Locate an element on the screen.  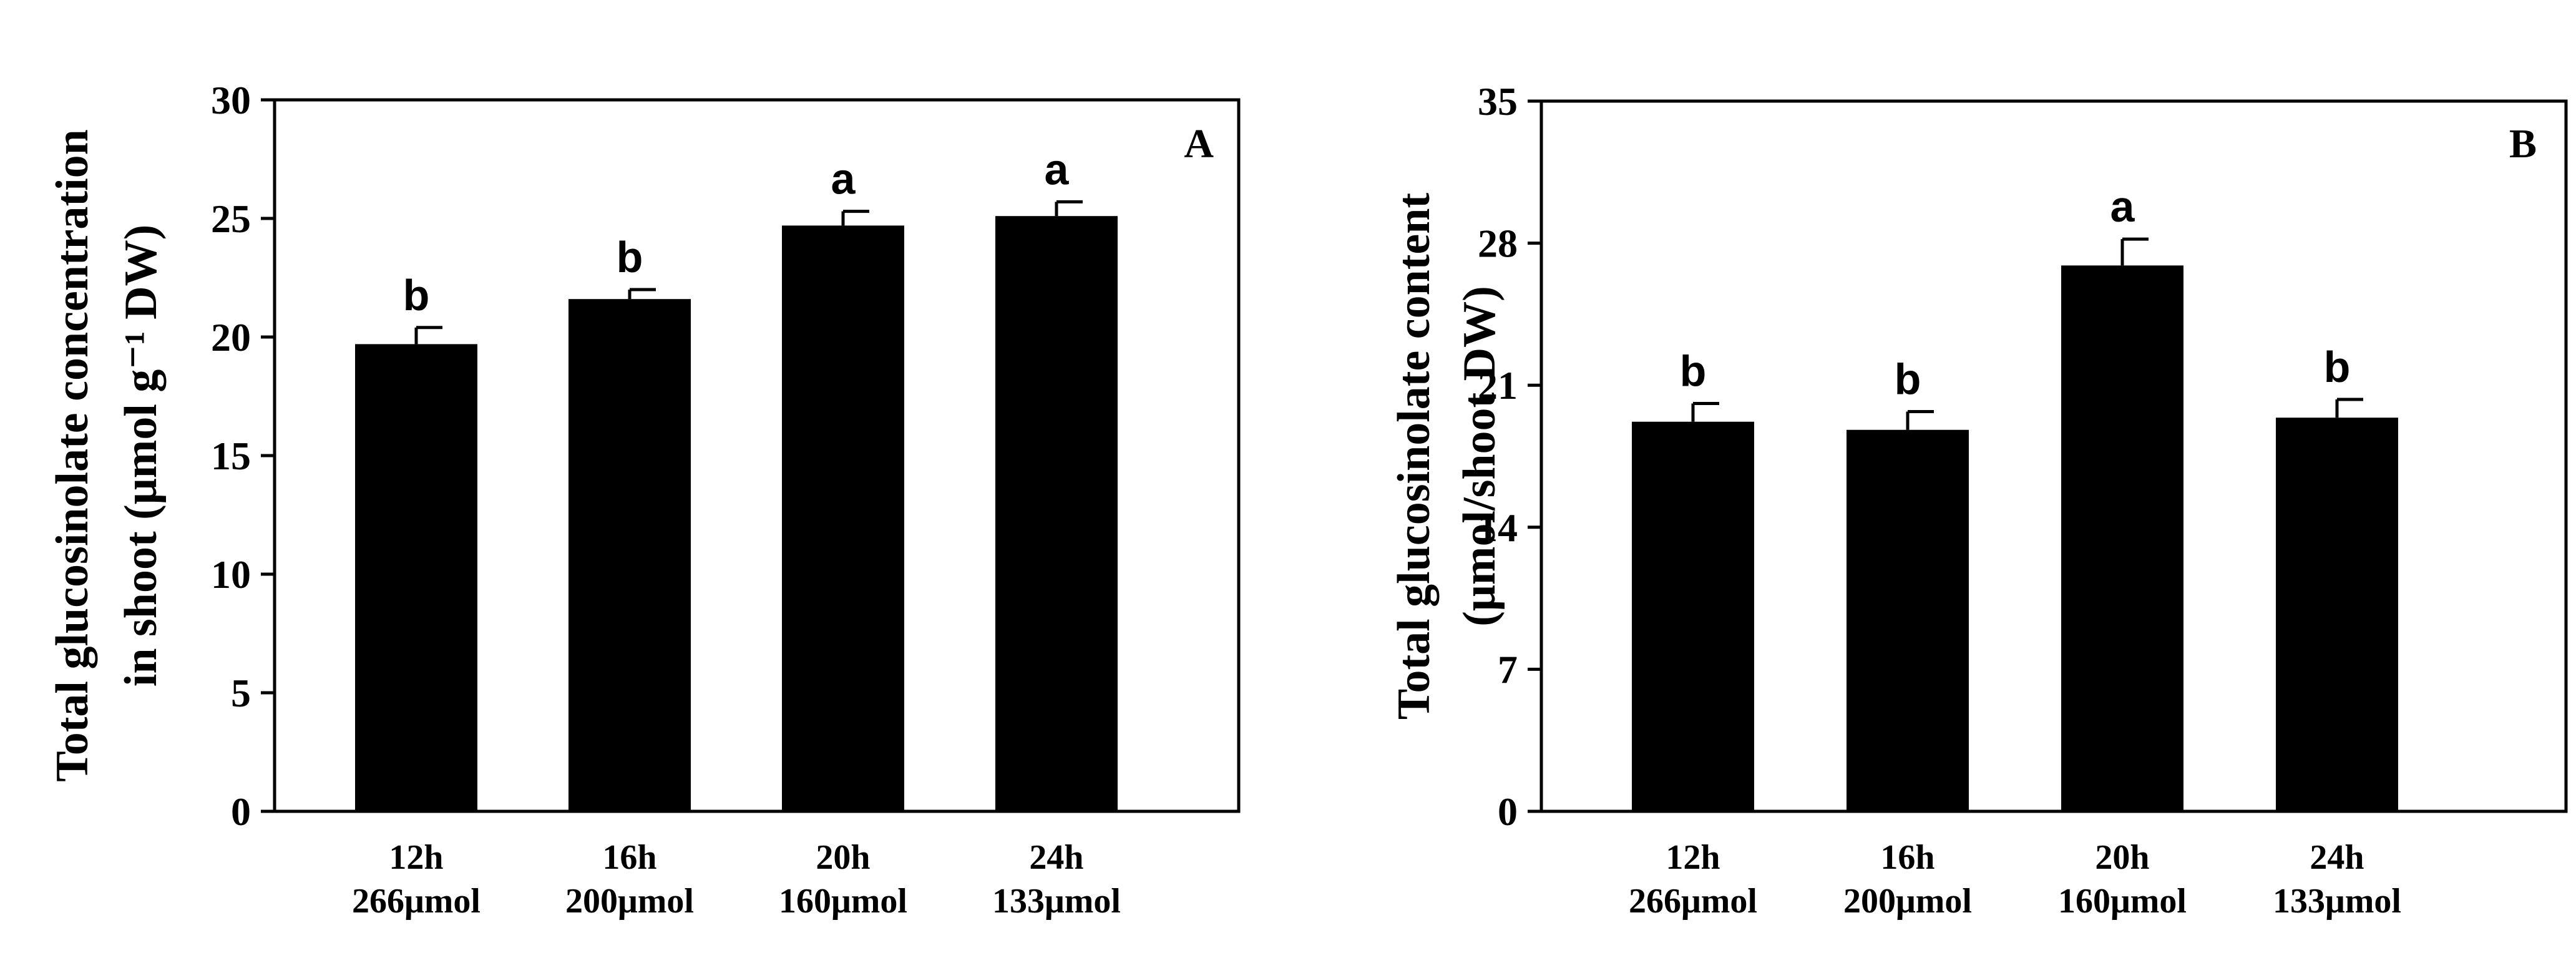
y-tick-label: 35 is located at coordinates (1498, 101).